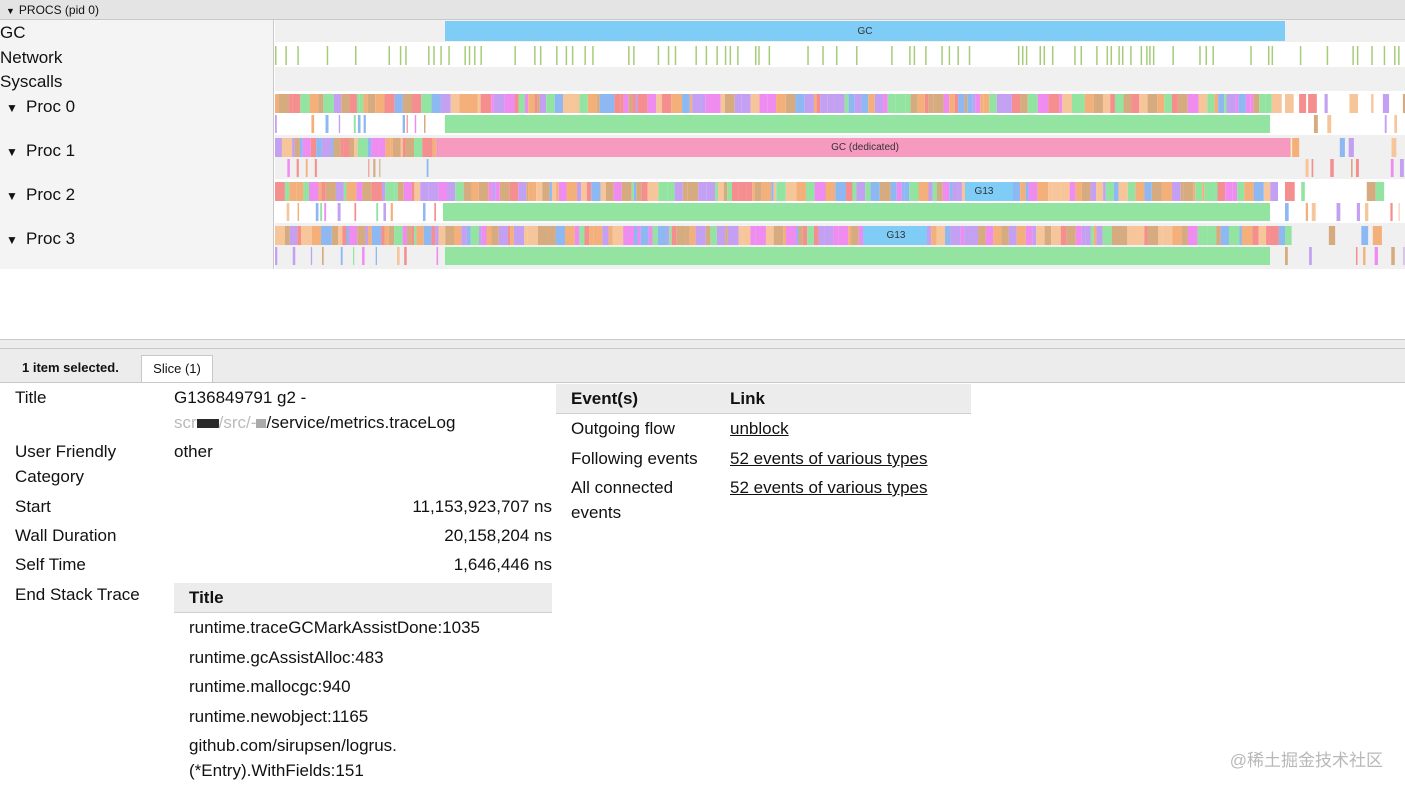 This screenshot has height=789, width=1405. Describe the element at coordinates (864, 147) in the screenshot. I see `gc-dedicated-slice` at that location.